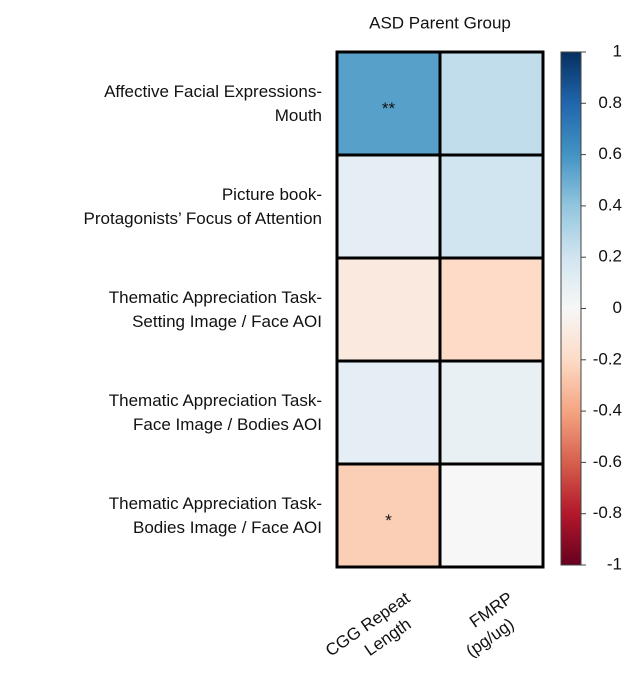 This screenshot has width=644, height=685. I want to click on colorbar-tick-label: -1, so click(614, 563).